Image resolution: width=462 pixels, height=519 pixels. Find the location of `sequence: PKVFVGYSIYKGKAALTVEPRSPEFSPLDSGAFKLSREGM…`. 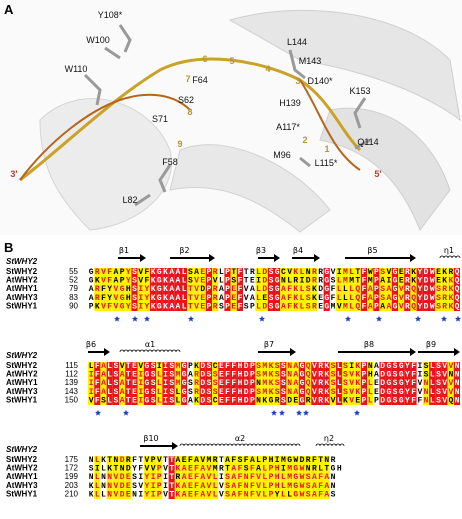

sequence: PKVFVGYSIYKGKAALTVEPRSPEFSPLDSGAFKLSREGM… is located at coordinates (275, 306).